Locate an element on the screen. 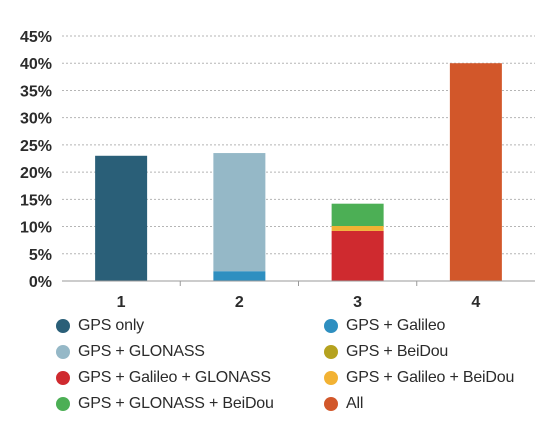  legend-label: GPS + Galileo + BeiDou is located at coordinates (430, 377).